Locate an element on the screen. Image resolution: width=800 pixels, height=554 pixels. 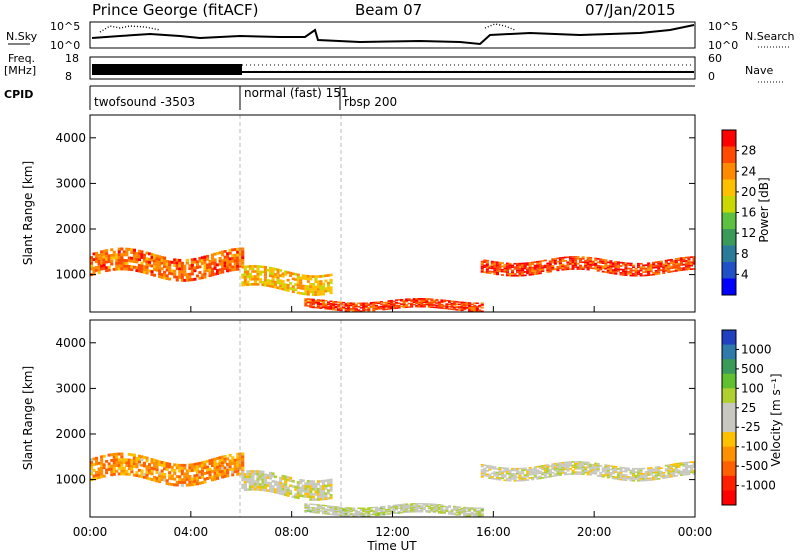
x-tick-label: 00:00 is located at coordinates (695, 532).